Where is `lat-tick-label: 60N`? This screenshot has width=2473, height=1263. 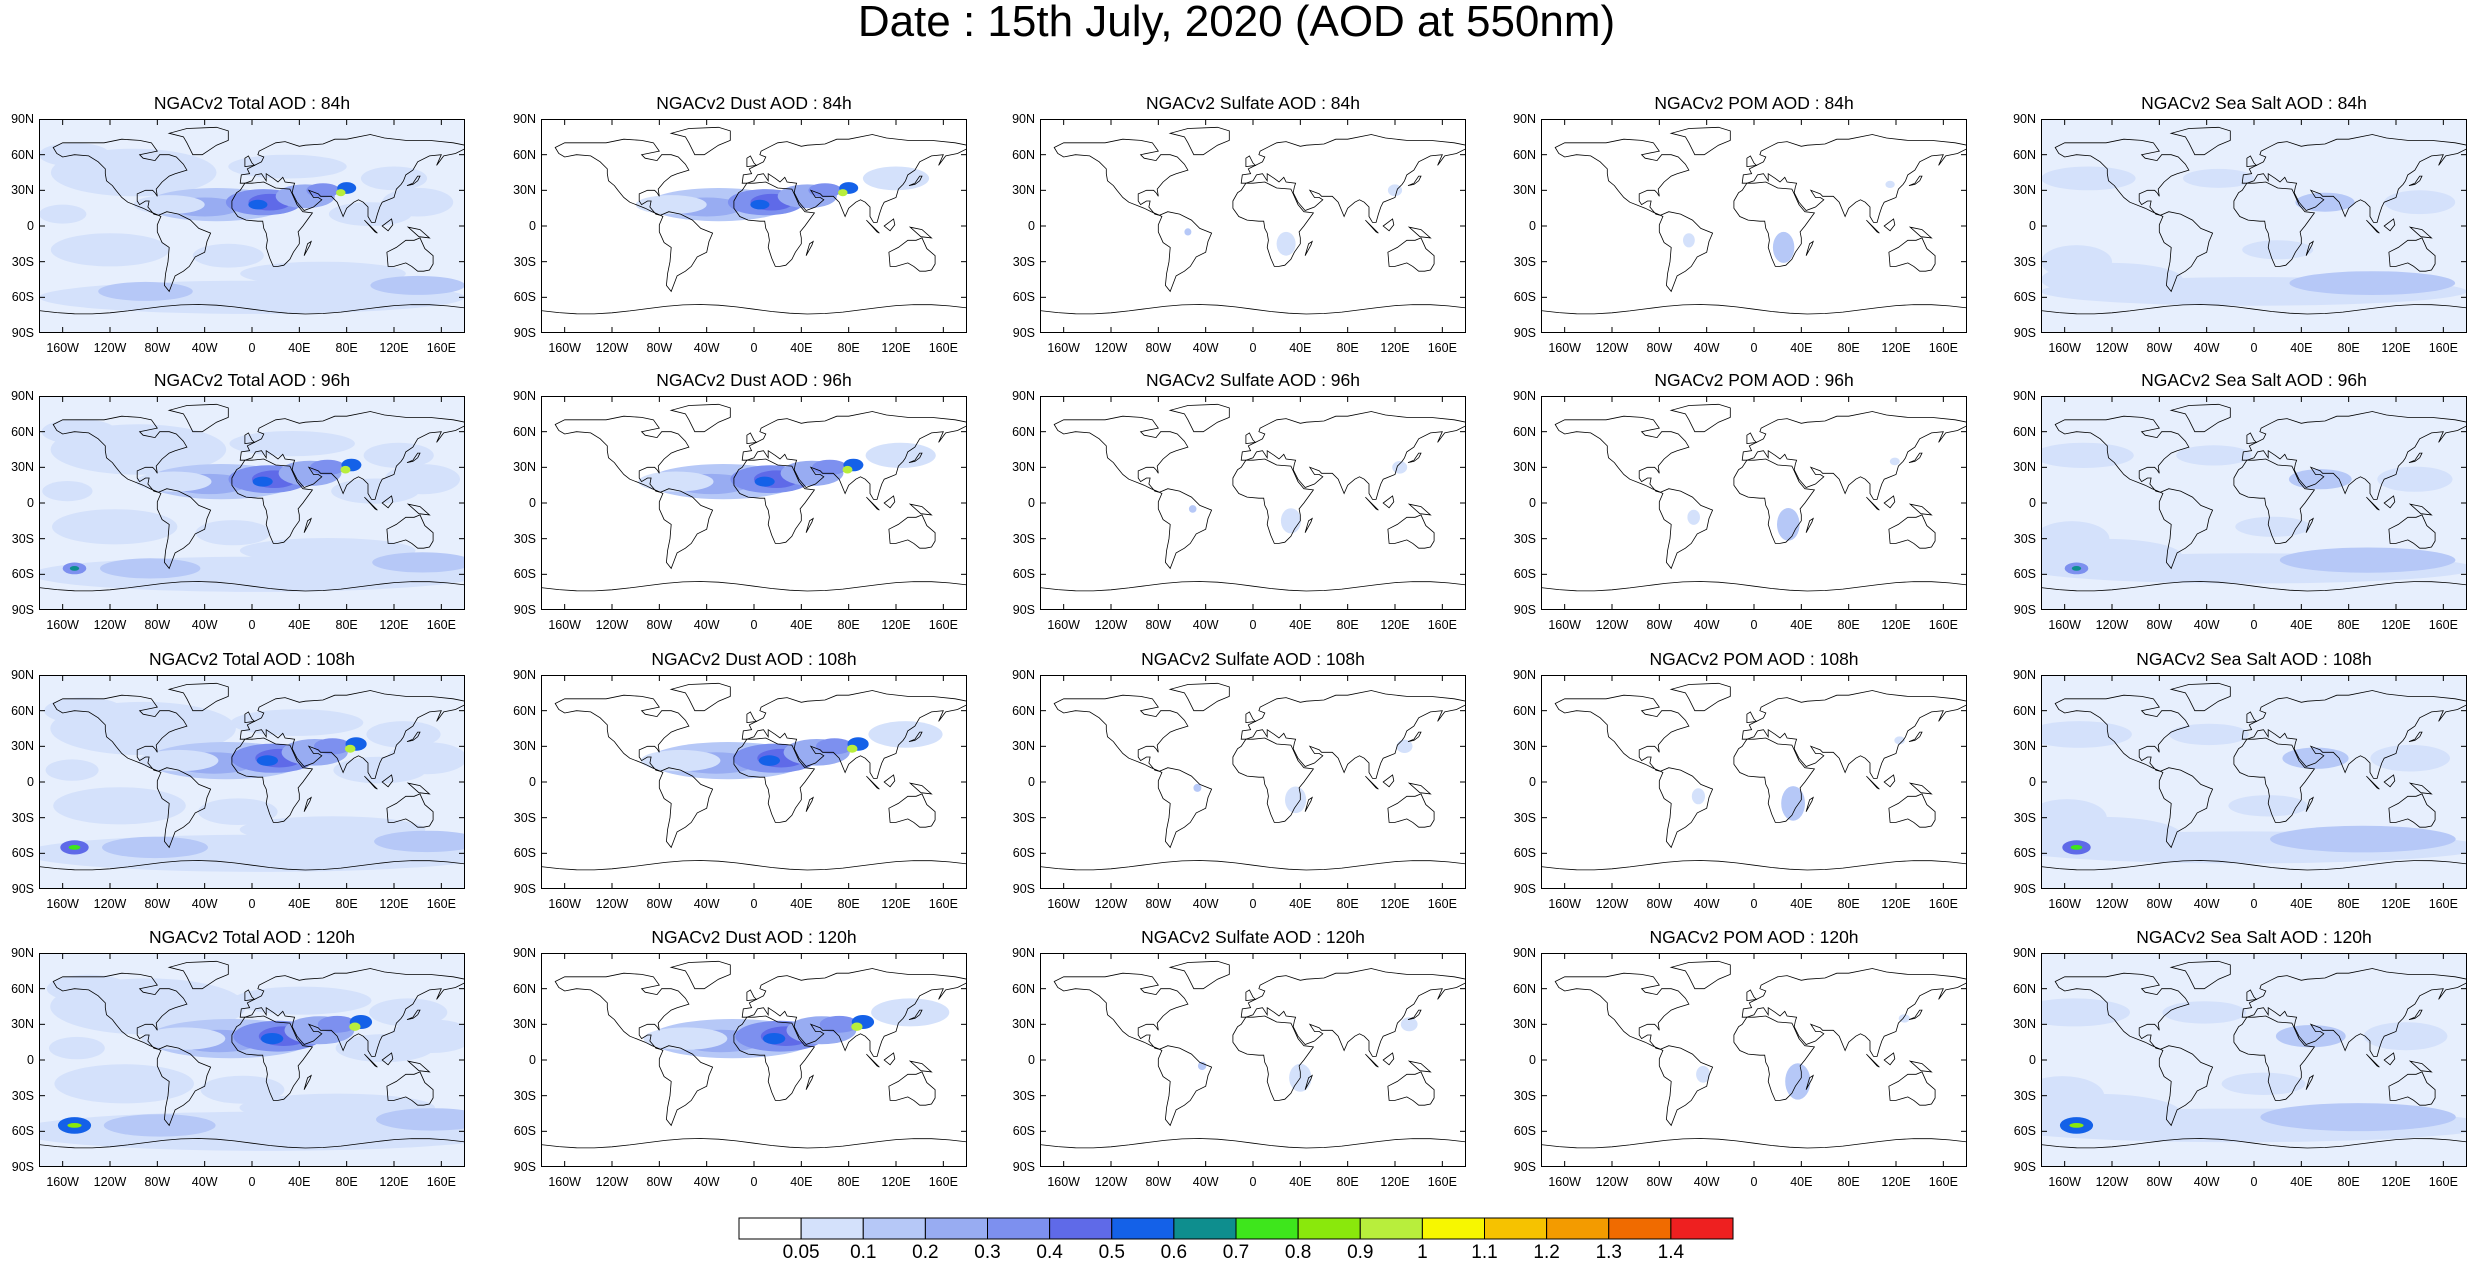 lat-tick-label: 60N is located at coordinates (22, 710).